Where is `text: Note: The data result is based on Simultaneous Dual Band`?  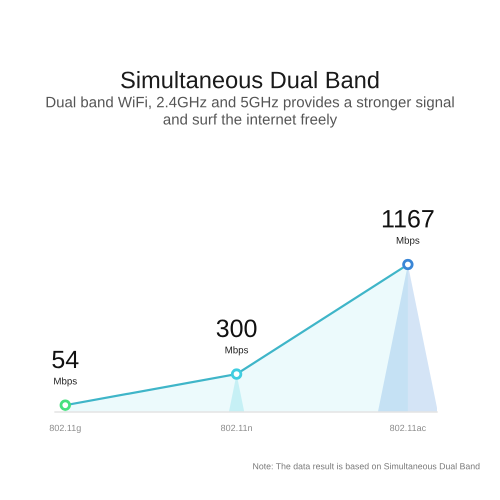
text: Note: The data result is based on Simultaneous Dual Band is located at coordinates (366, 466).